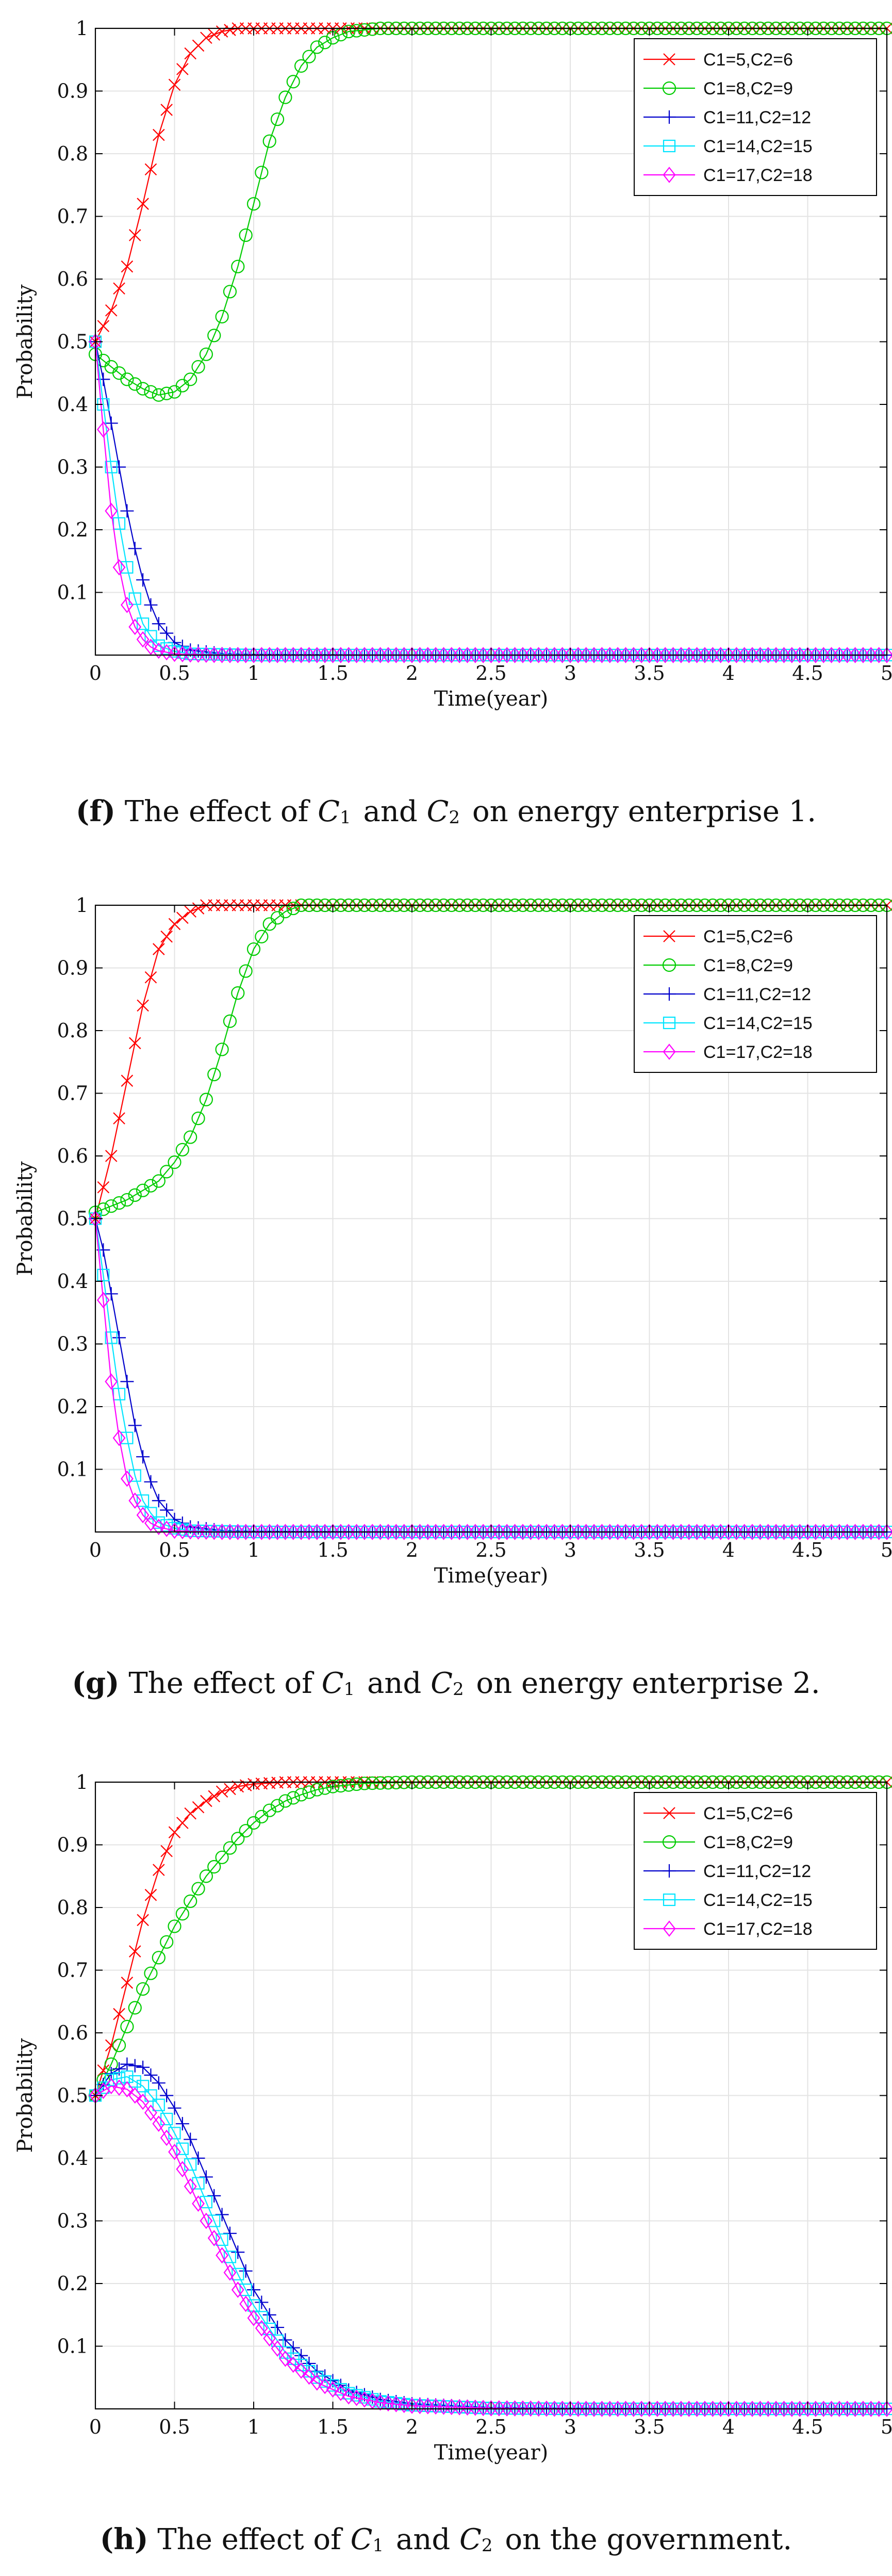 The width and height of the screenshot is (892, 2576). I want to click on x-tick-label: 5, so click(886, 1550).